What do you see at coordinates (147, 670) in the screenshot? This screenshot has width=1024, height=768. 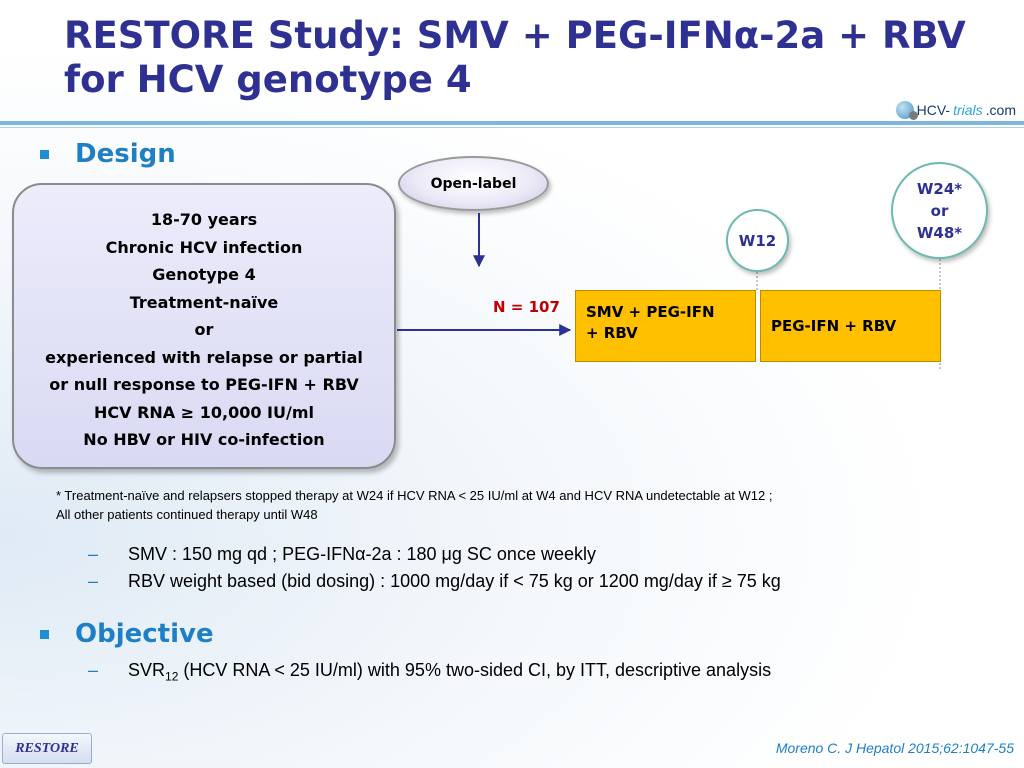 I see `objective-svr: SVR` at bounding box center [147, 670].